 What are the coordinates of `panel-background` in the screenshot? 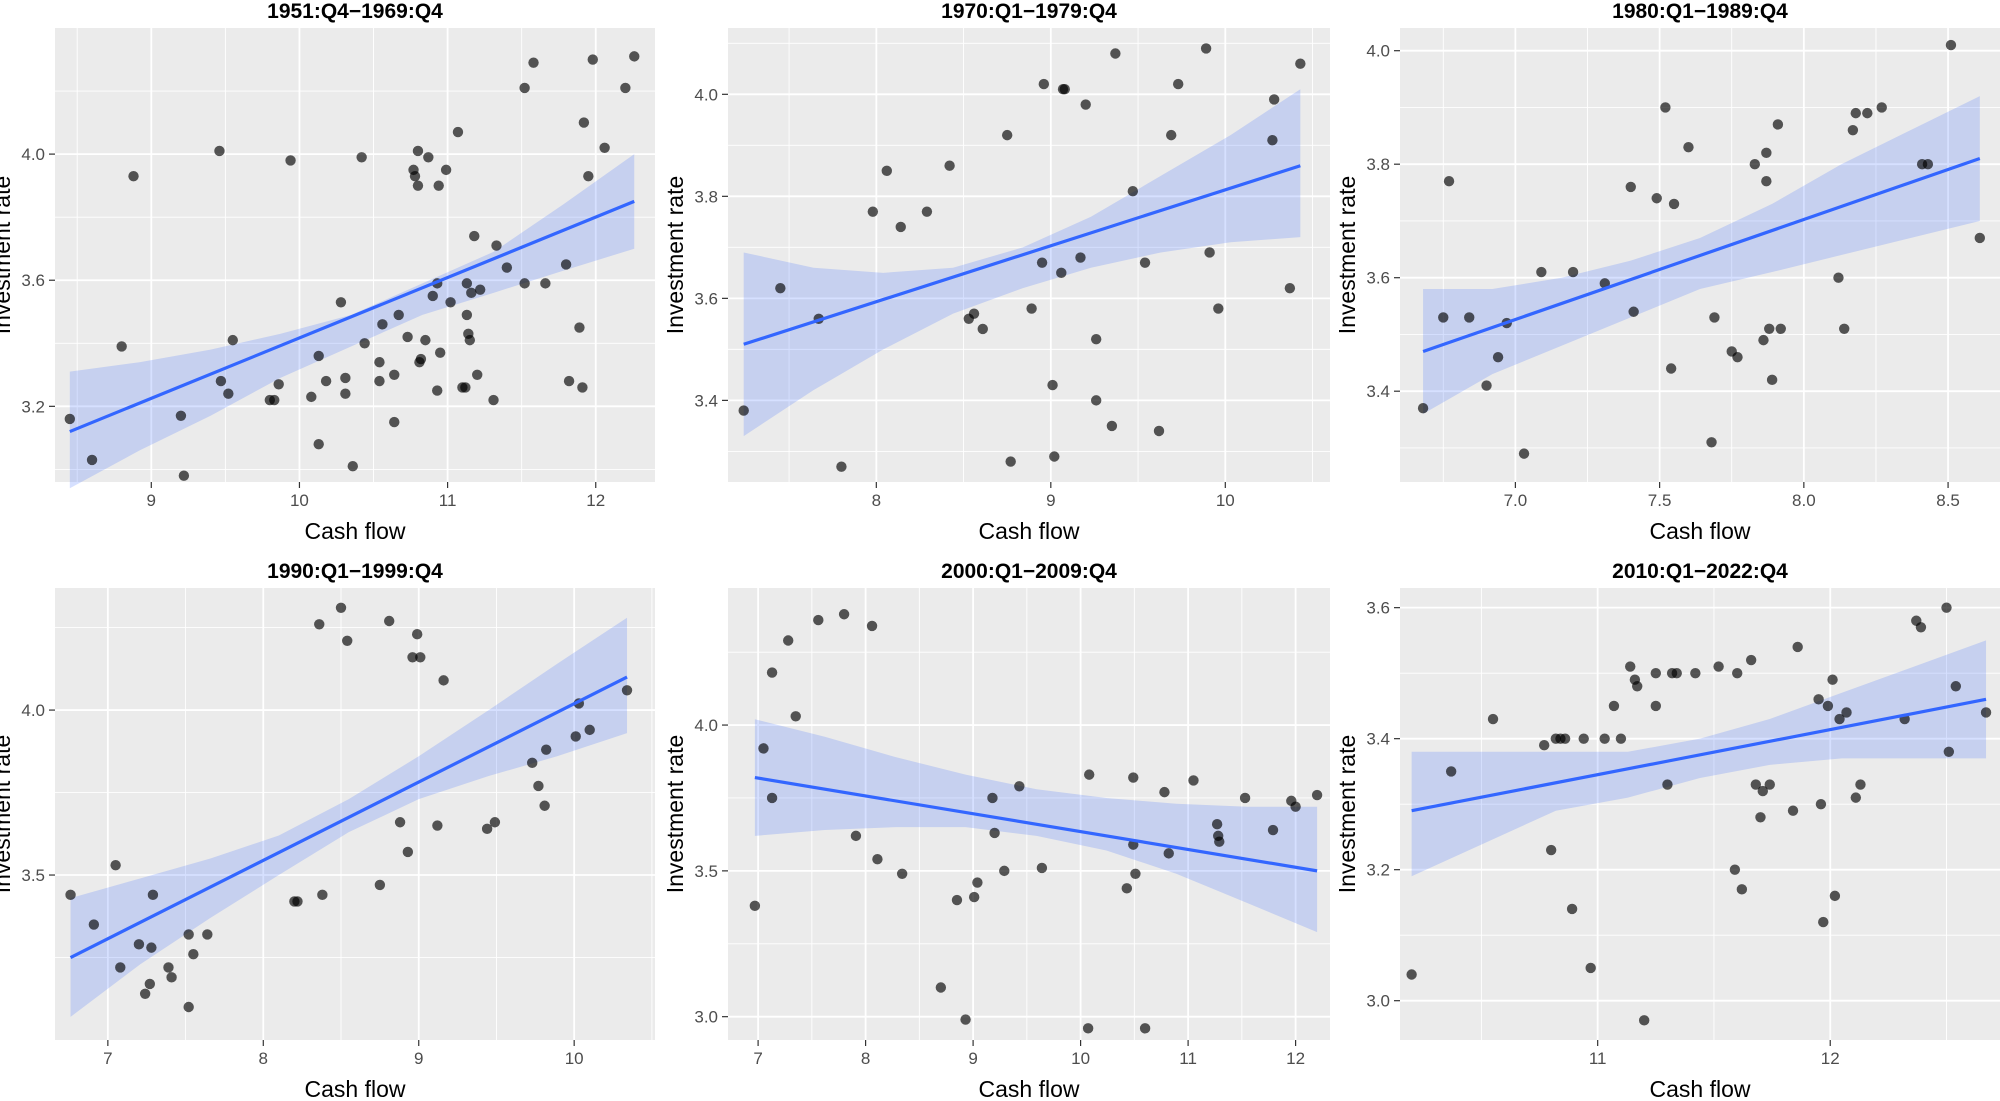 It's located at (1700, 814).